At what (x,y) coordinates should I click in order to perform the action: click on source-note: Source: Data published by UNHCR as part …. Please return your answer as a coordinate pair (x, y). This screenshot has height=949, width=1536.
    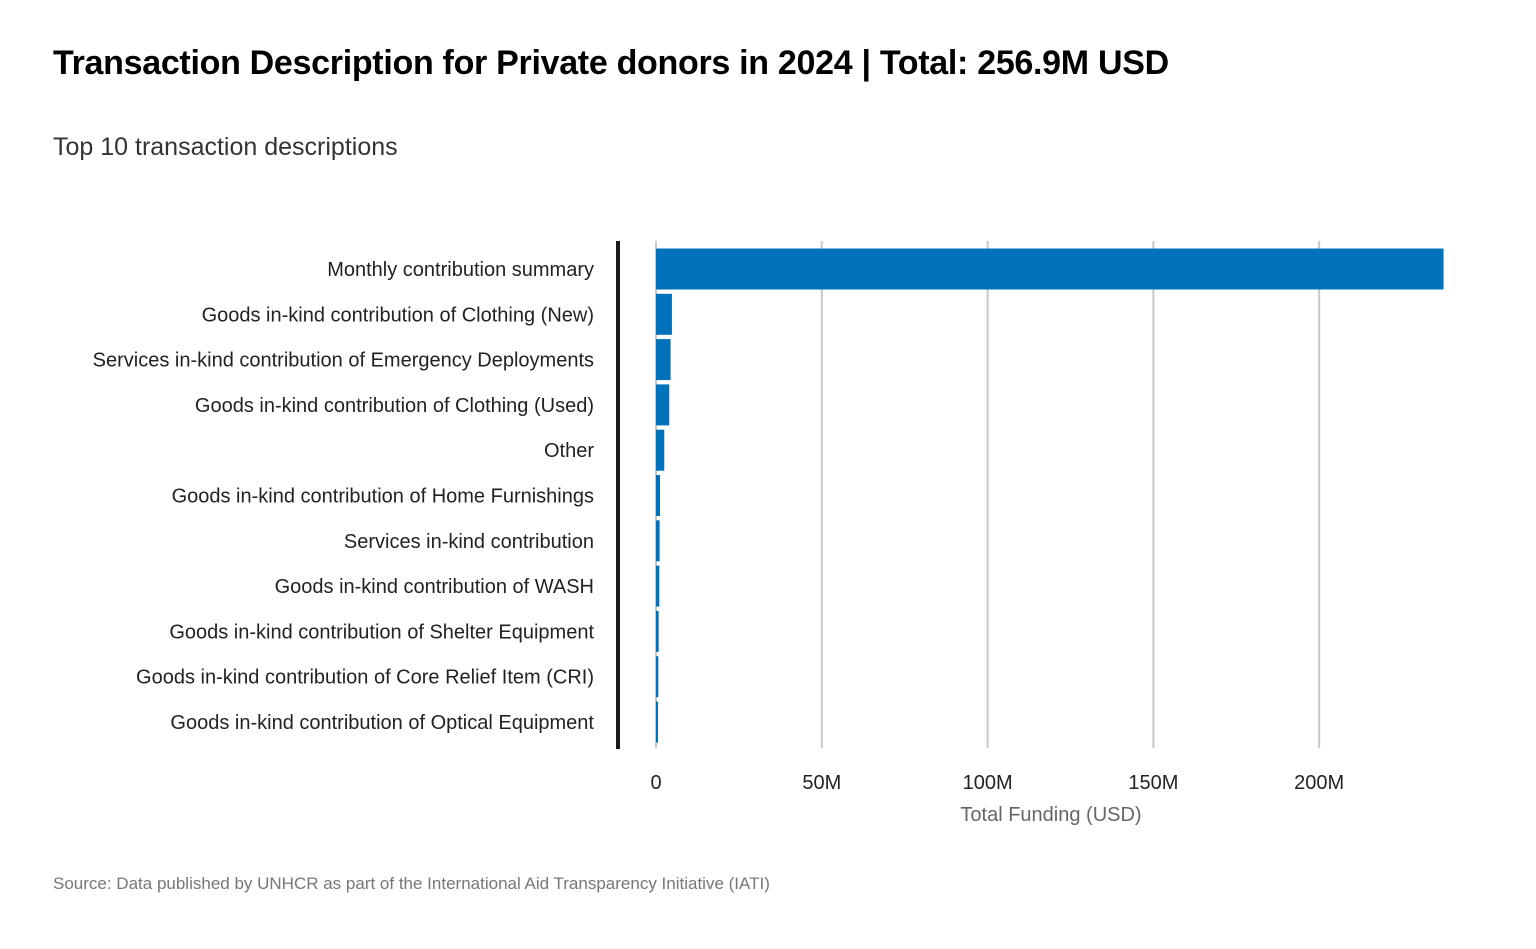
    Looking at the image, I should click on (411, 883).